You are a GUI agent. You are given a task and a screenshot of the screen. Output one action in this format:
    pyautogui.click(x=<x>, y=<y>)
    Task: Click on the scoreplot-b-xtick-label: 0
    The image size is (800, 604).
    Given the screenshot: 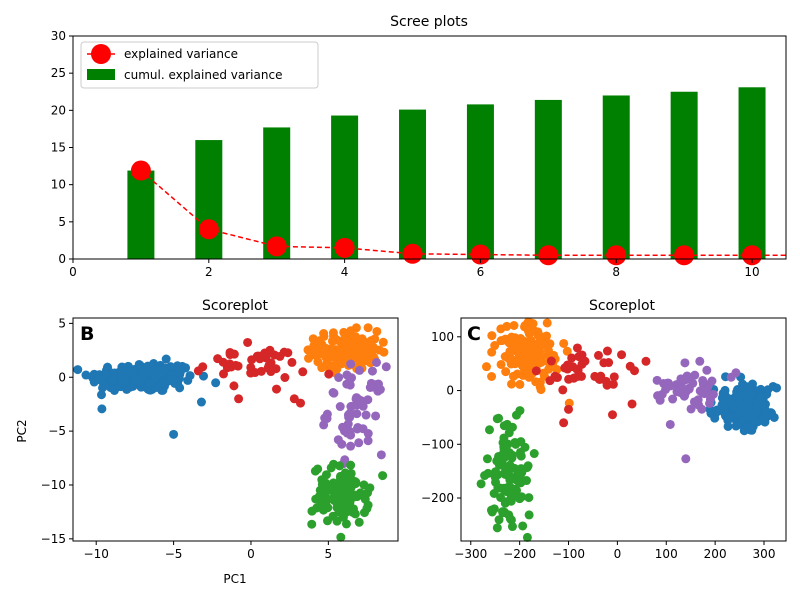 What is the action you would take?
    pyautogui.click(x=251, y=554)
    